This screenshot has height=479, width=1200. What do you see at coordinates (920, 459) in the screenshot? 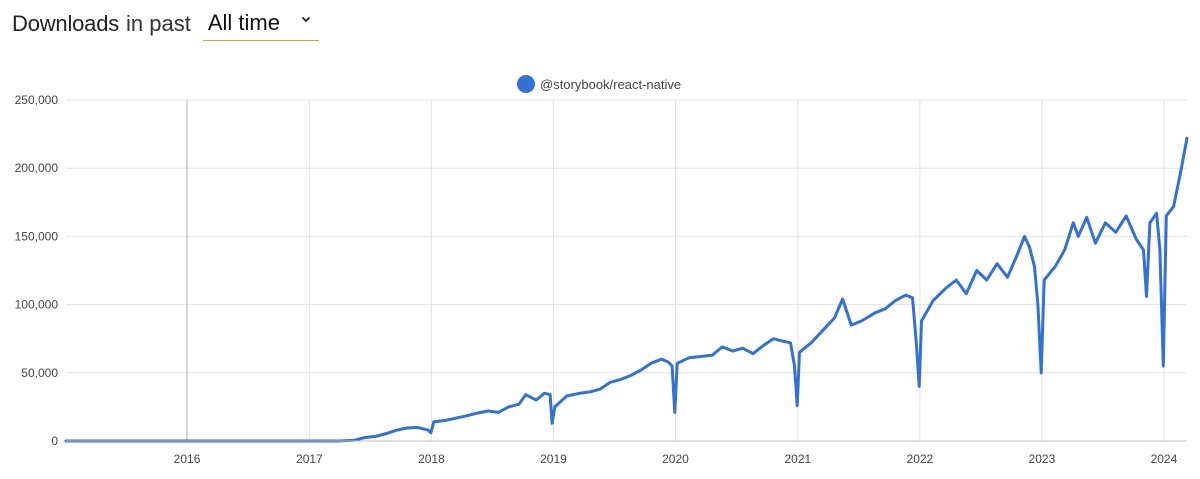
I see `x-tick-label: 2022` at bounding box center [920, 459].